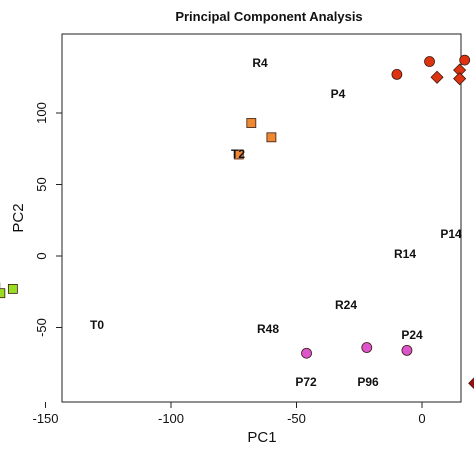 This screenshot has width=474, height=462. Describe the element at coordinates (41, 255) in the screenshot. I see `y-tick-label: 0` at that location.